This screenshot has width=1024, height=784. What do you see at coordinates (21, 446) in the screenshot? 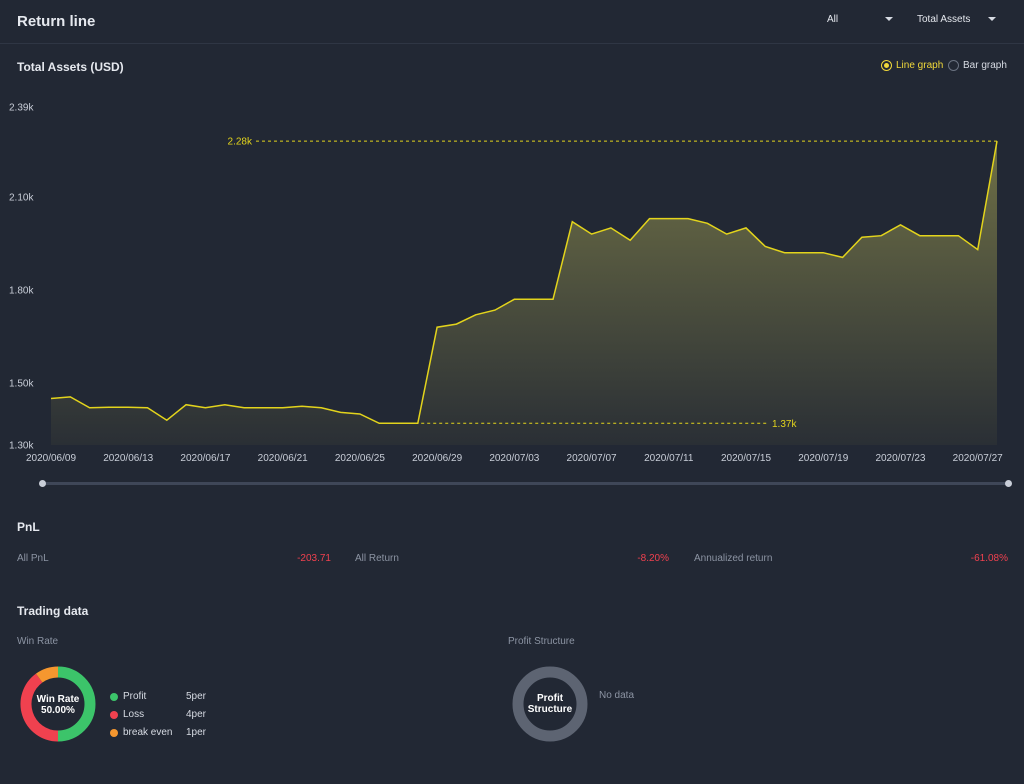
I see `y-tick-label: 1.30k` at bounding box center [21, 446].